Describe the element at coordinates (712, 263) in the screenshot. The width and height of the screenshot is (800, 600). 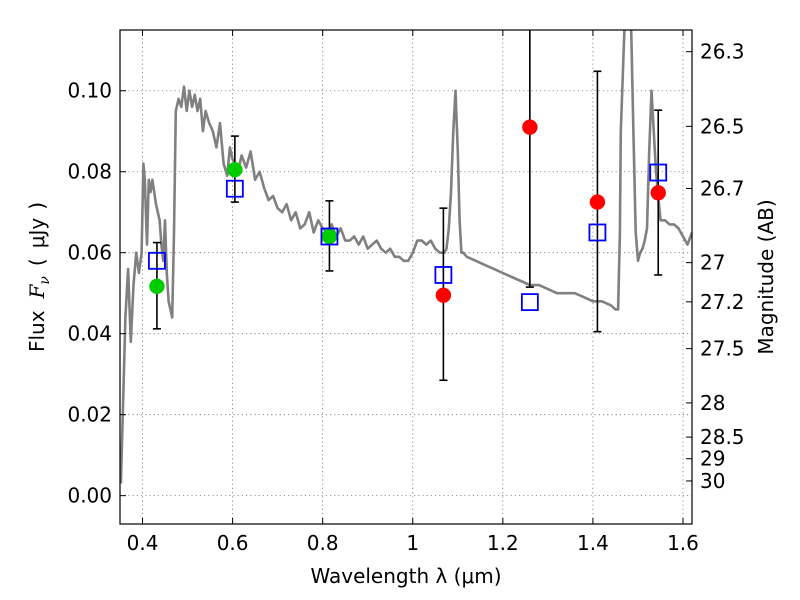
I see `y2-tick-label: 27` at that location.